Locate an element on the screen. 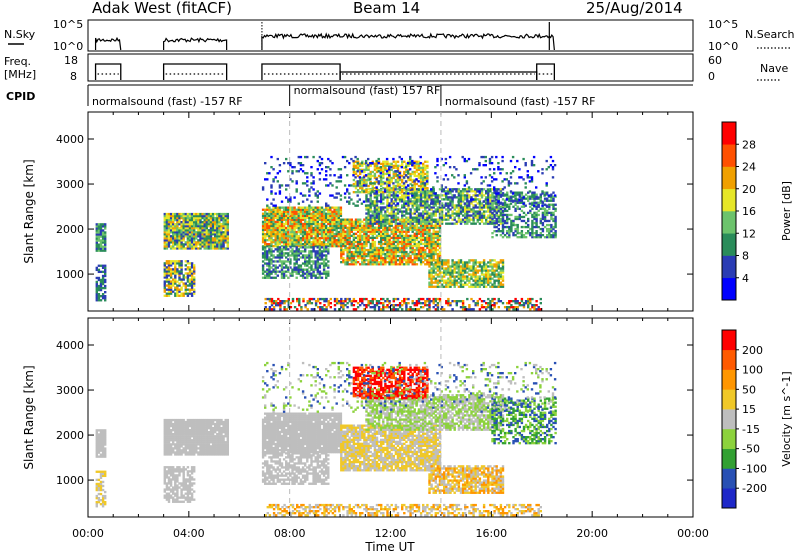 The width and height of the screenshot is (800, 558). nave-label: Nave is located at coordinates (774, 68).